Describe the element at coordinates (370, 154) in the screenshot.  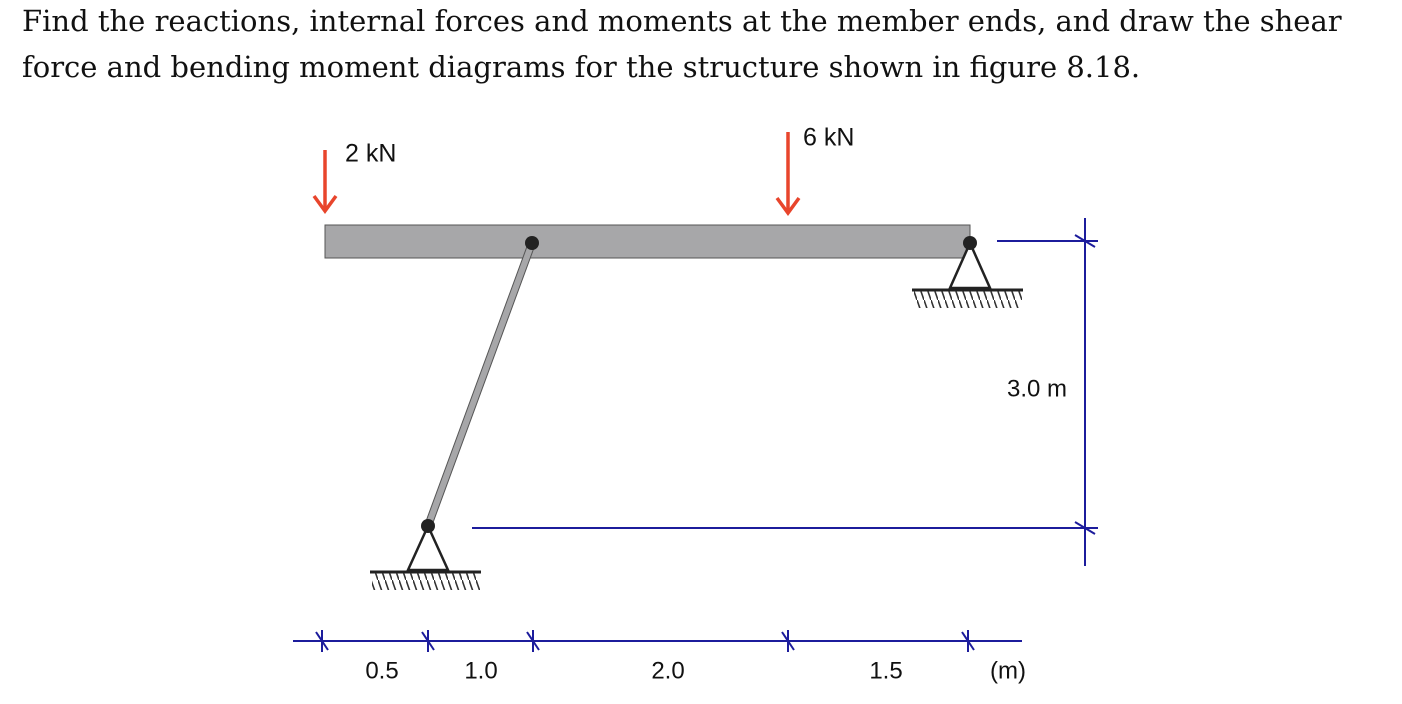
I see `load-label: 2 kN` at that location.